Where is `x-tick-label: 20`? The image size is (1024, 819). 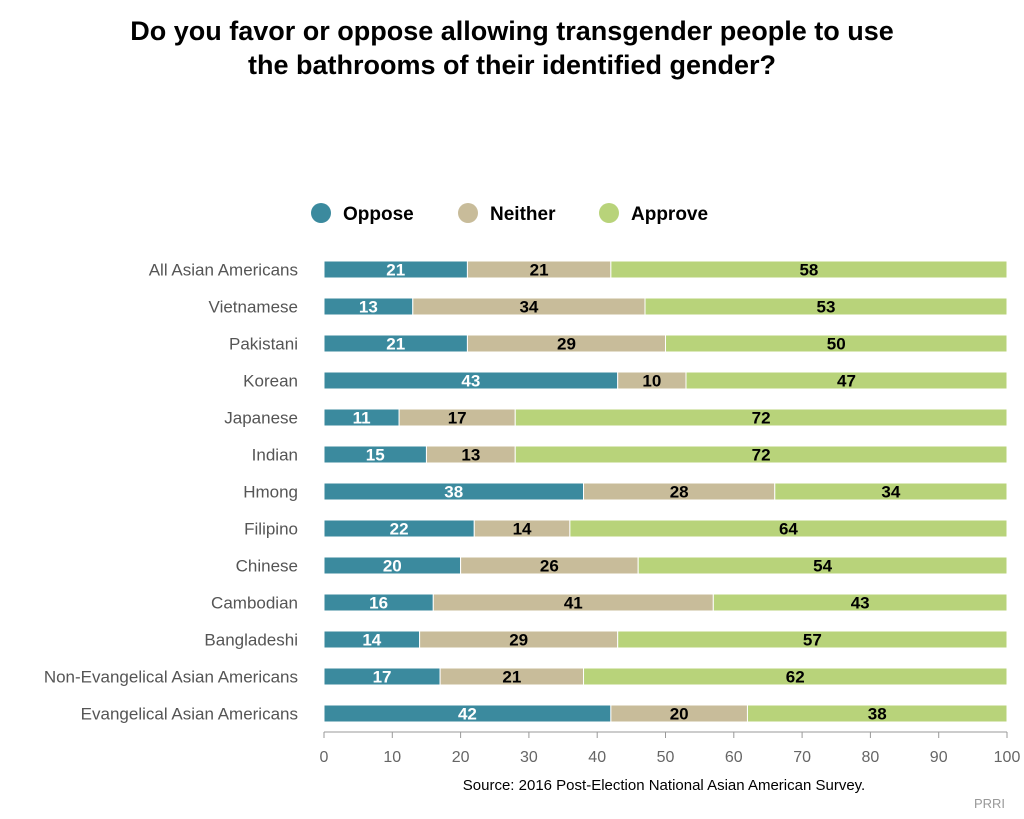
x-tick-label: 20 is located at coordinates (461, 757).